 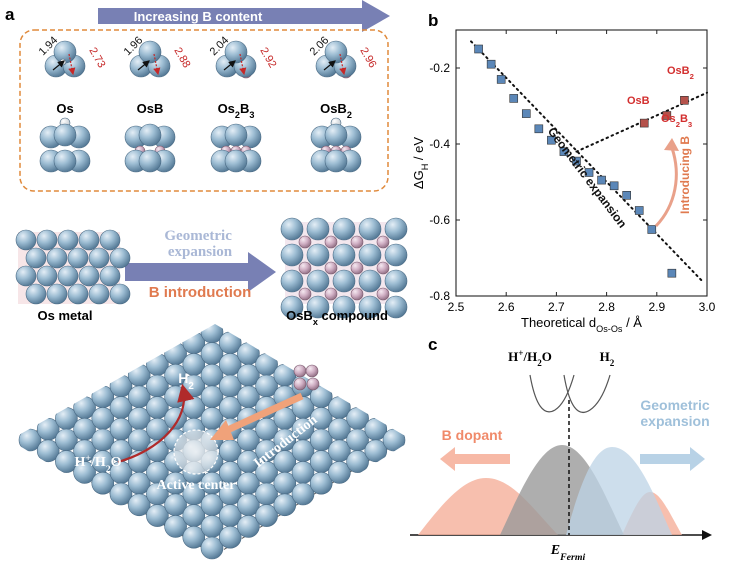 What do you see at coordinates (671, 144) in the screenshot?
I see `introducing-b-arrowhead` at bounding box center [671, 144].